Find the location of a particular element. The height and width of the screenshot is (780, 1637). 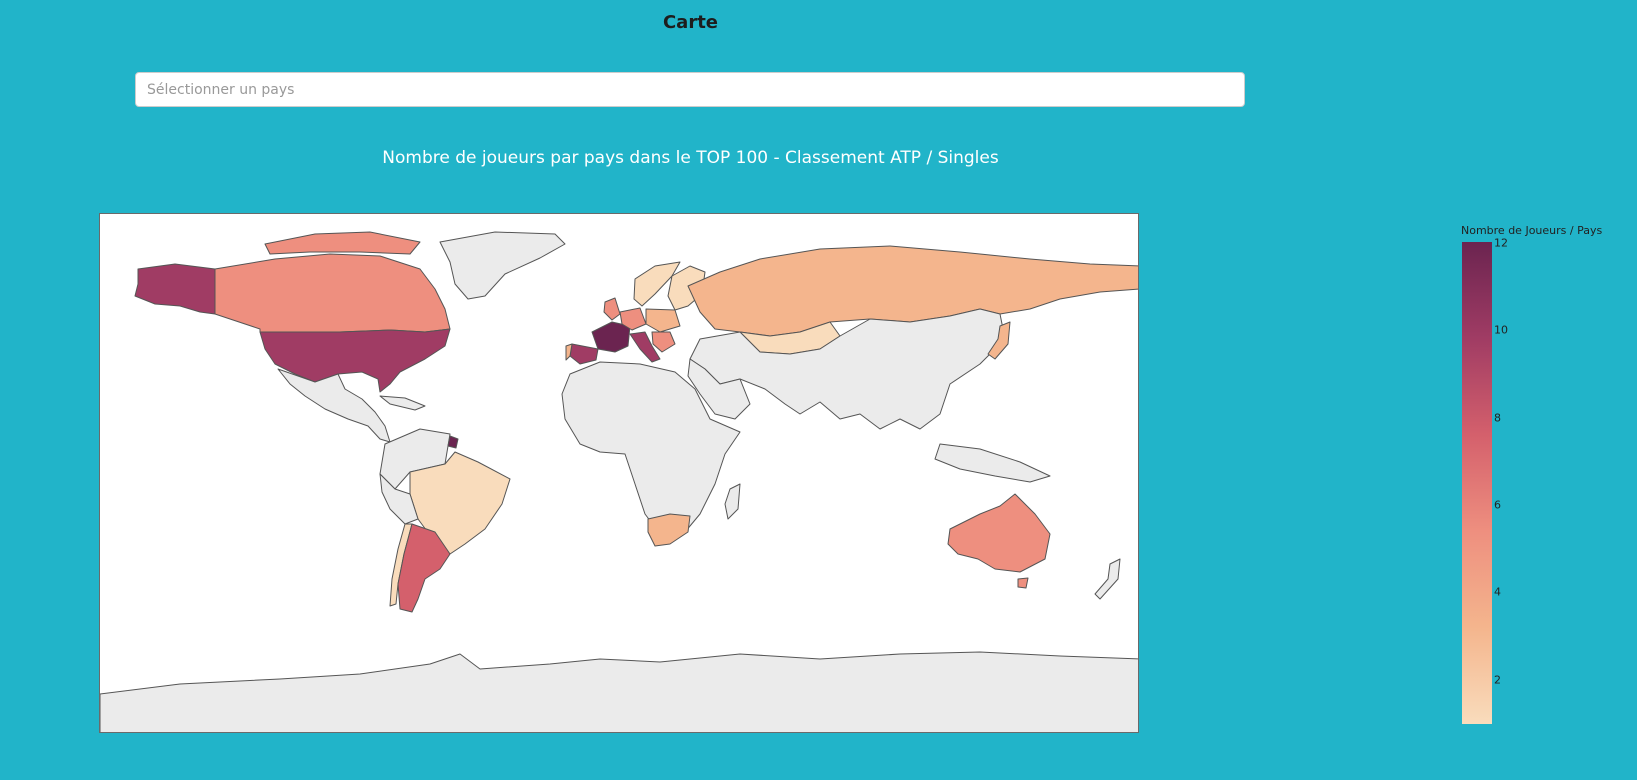

country-greenland is located at coordinates (502, 265).